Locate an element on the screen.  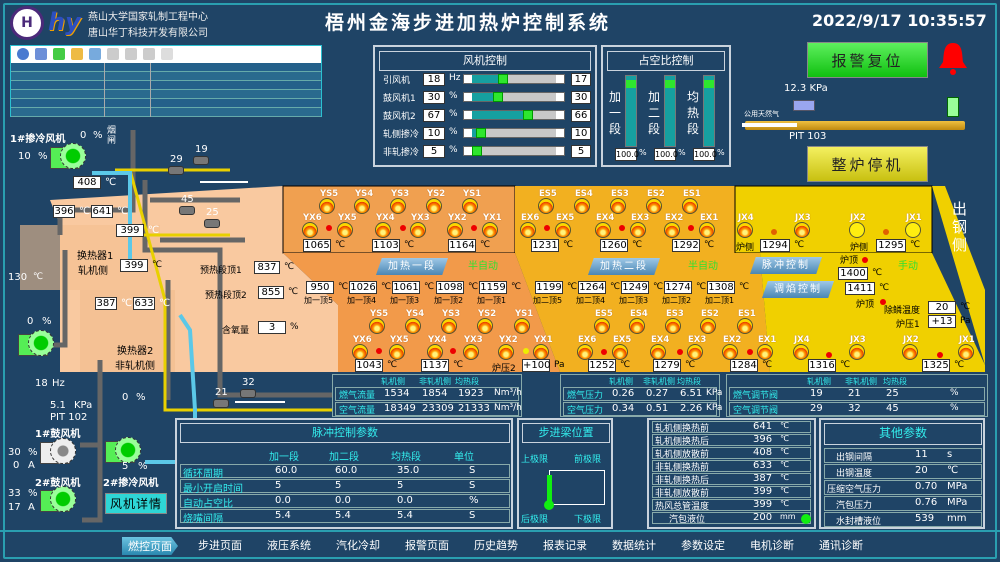
blower-2-icon is located at coordinates (60, 501).